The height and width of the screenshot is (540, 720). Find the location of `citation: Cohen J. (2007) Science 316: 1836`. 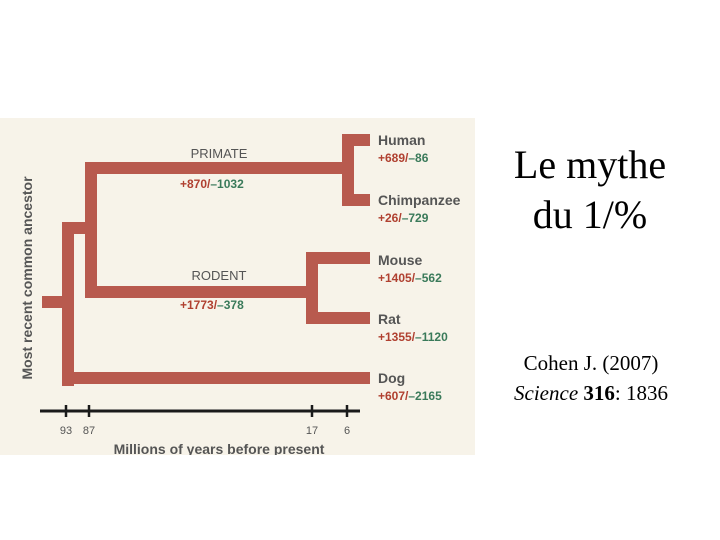

citation: Cohen J. (2007) Science 316: 1836 is located at coordinates (591, 378).